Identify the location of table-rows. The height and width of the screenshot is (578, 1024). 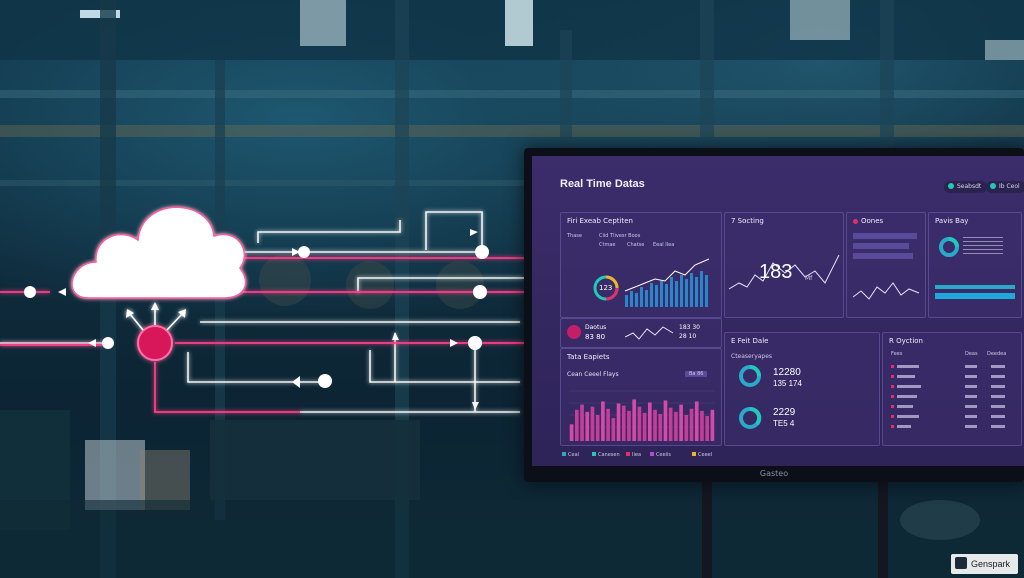
(948, 396).